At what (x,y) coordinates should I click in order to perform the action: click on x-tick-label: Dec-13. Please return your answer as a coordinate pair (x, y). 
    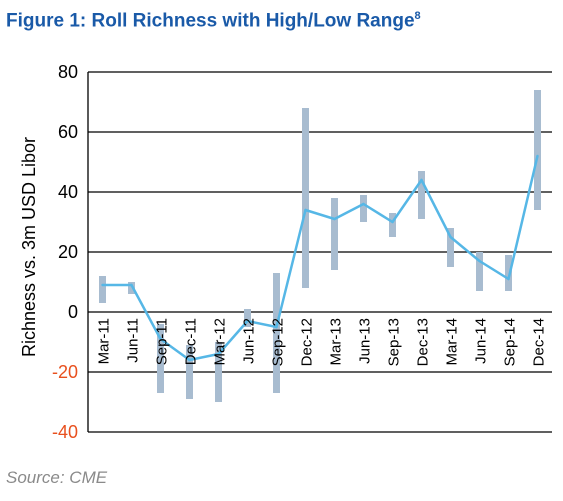
    Looking at the image, I should click on (423, 342).